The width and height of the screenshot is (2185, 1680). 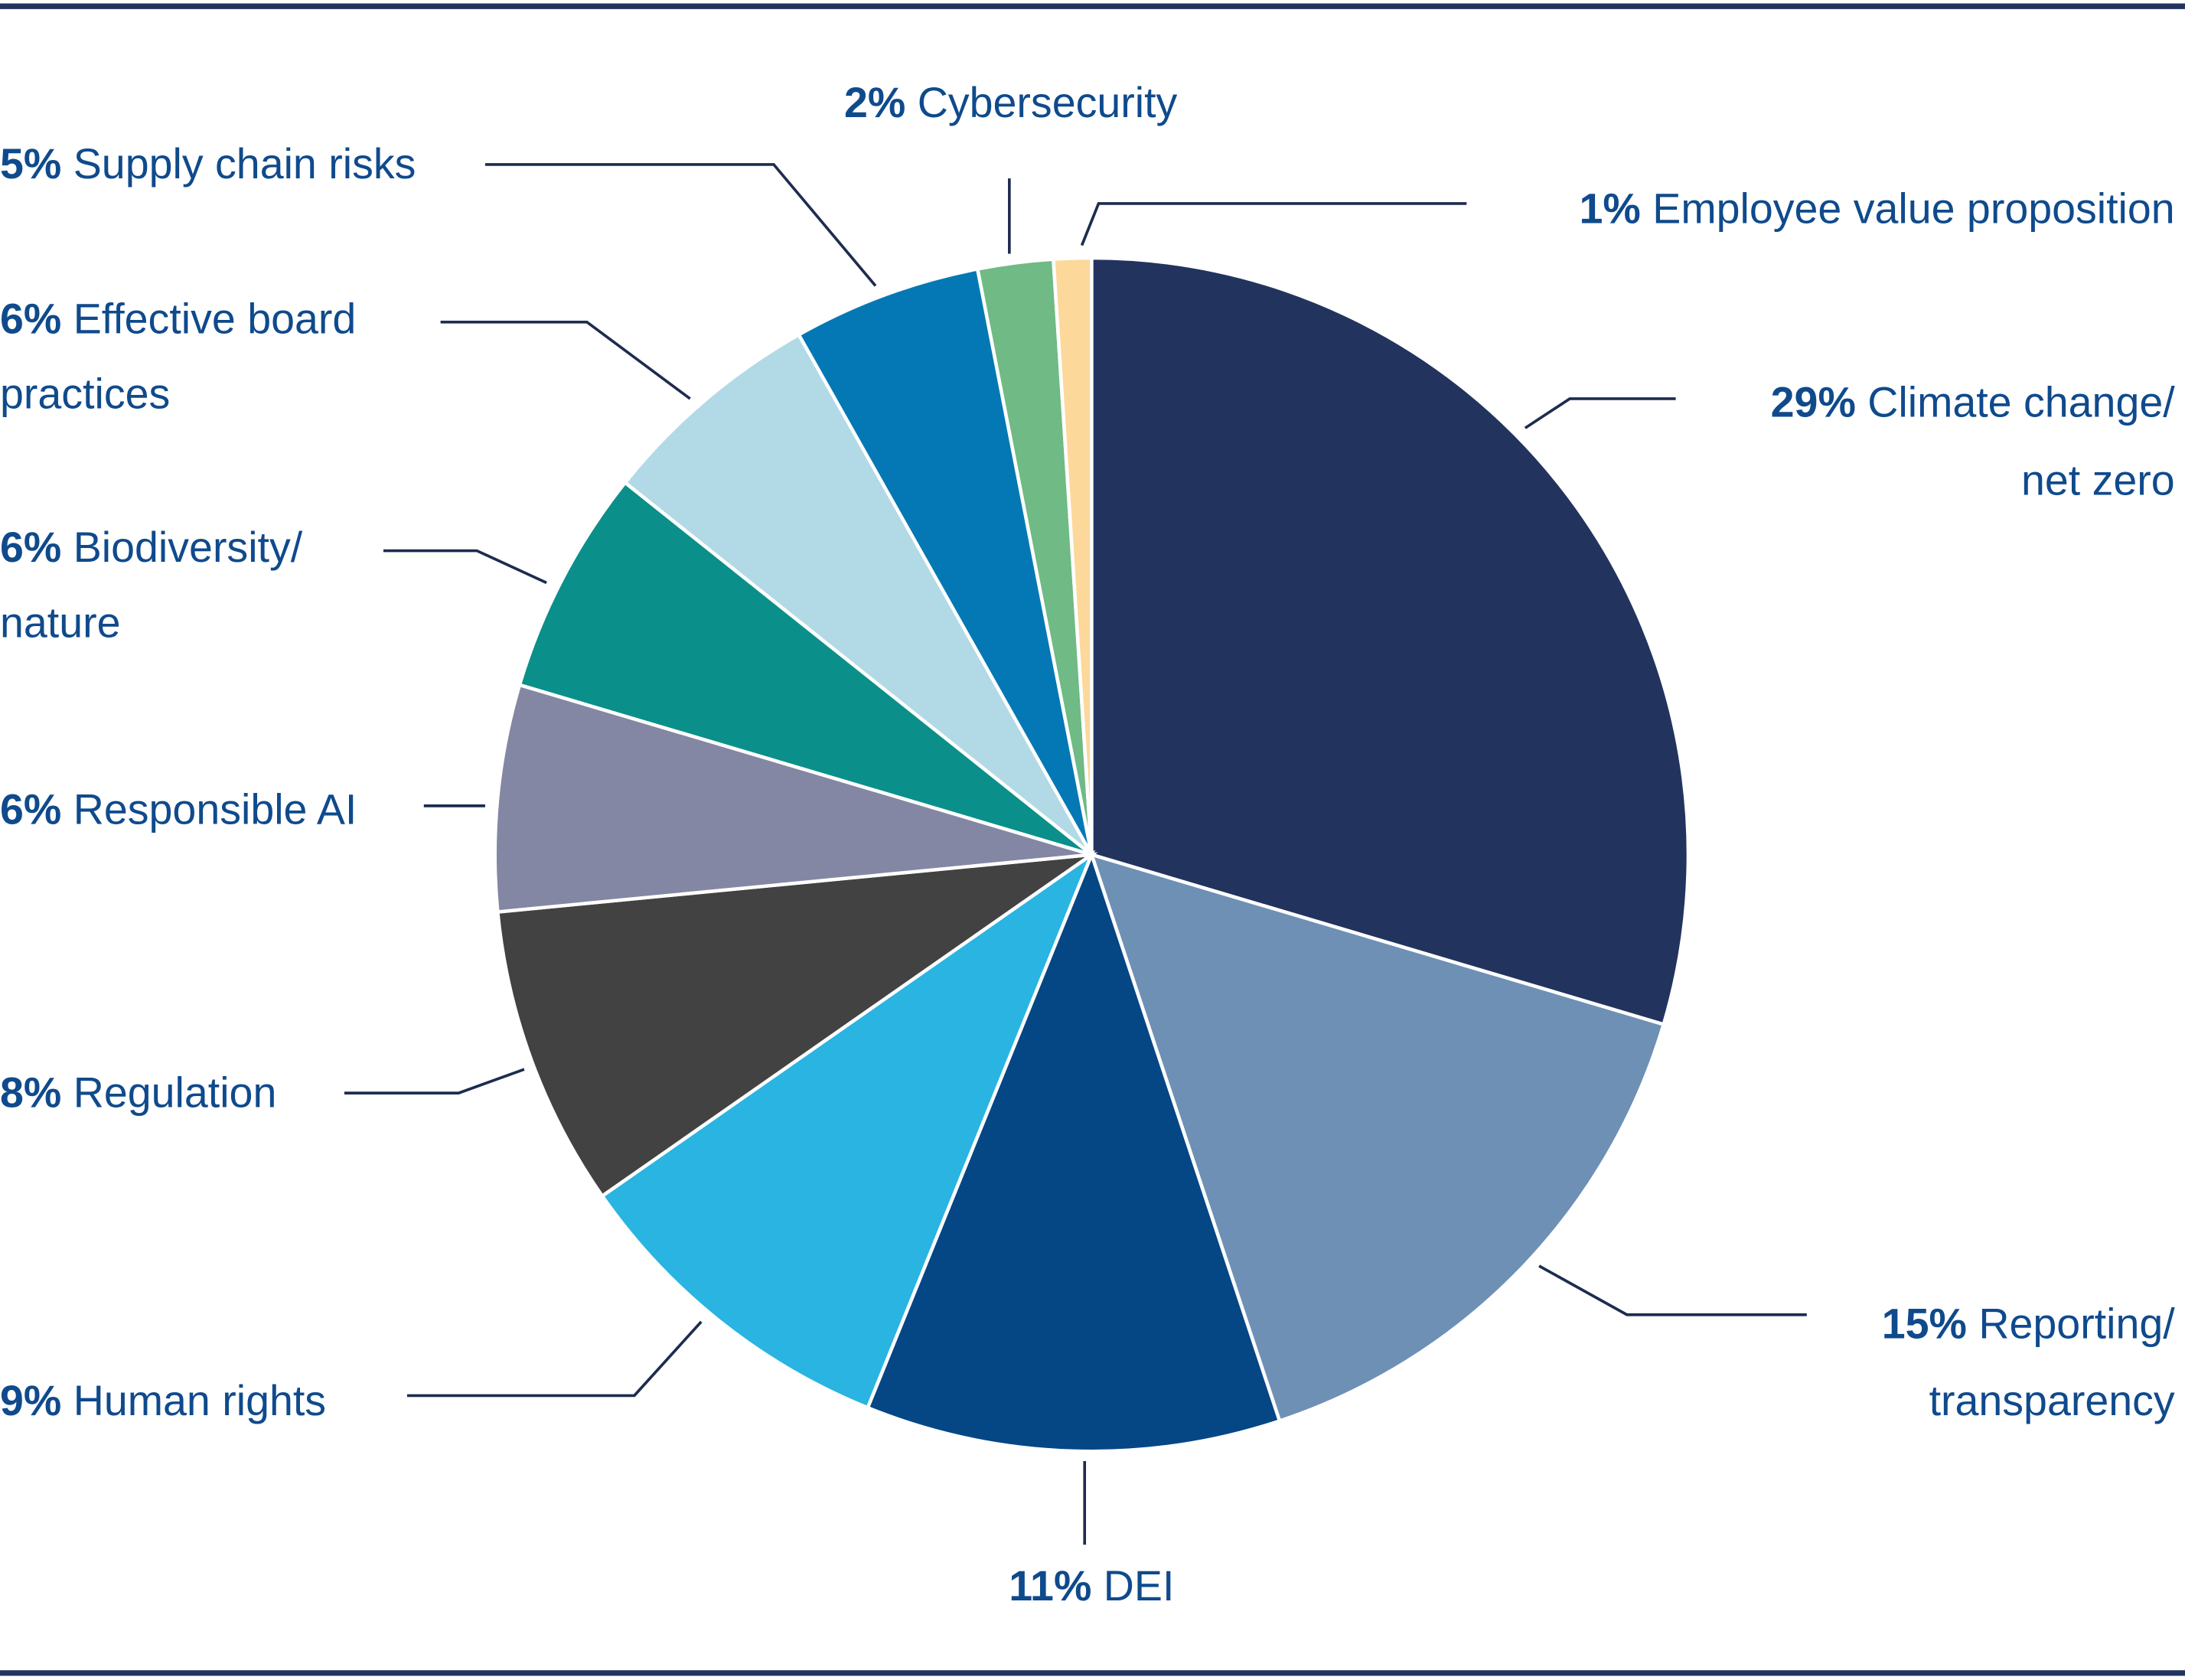 What do you see at coordinates (1813, 402) in the screenshot?
I see `slice-percent: 29%` at bounding box center [1813, 402].